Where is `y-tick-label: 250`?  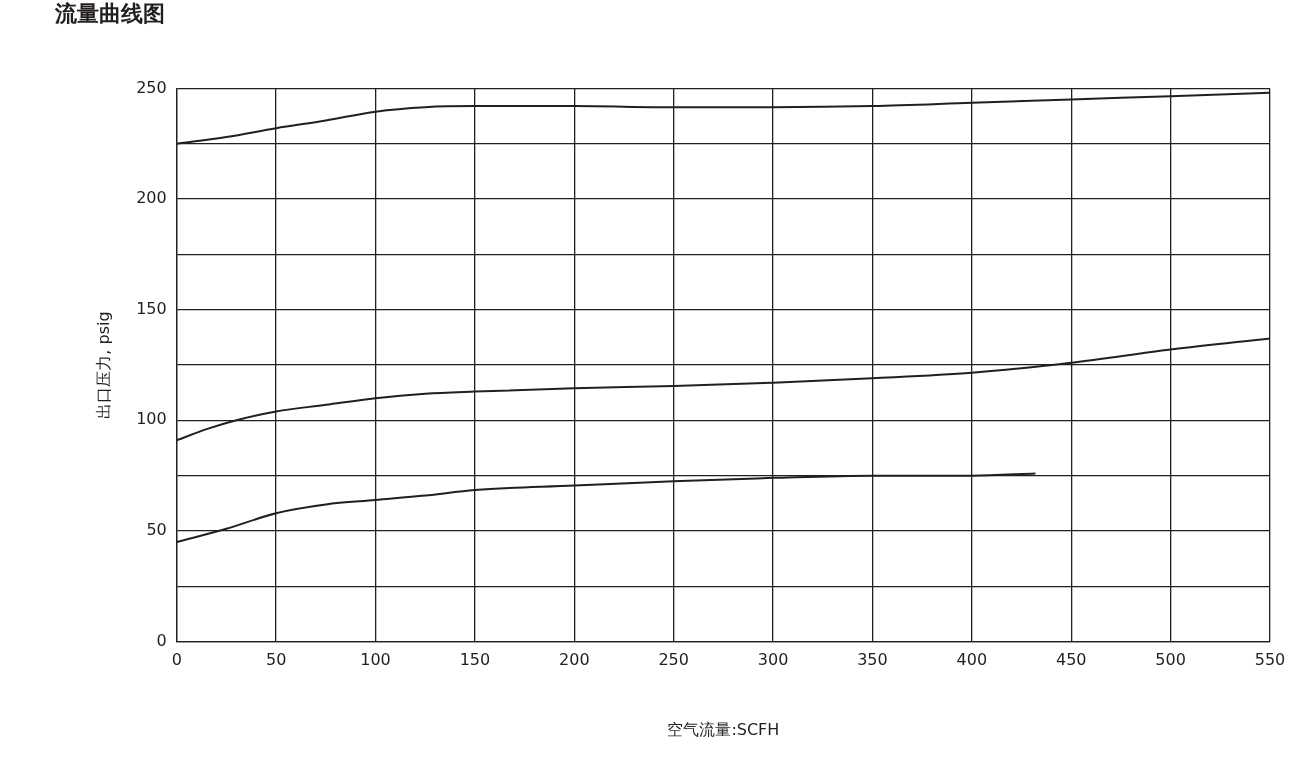 y-tick-label: 250 is located at coordinates (151, 87).